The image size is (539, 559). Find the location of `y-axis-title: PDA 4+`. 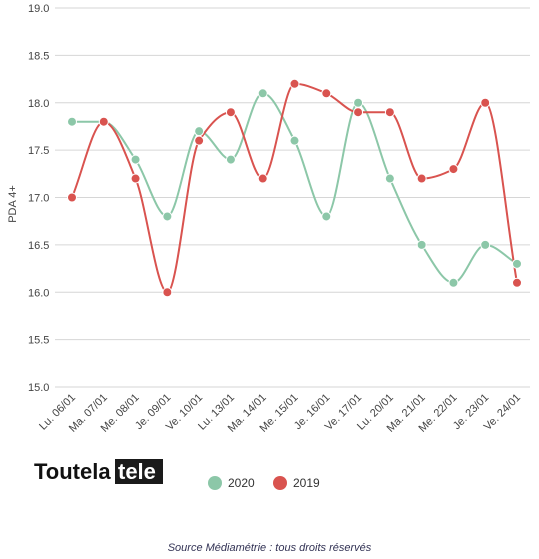

y-axis-title: PDA 4+ is located at coordinates (13, 204).